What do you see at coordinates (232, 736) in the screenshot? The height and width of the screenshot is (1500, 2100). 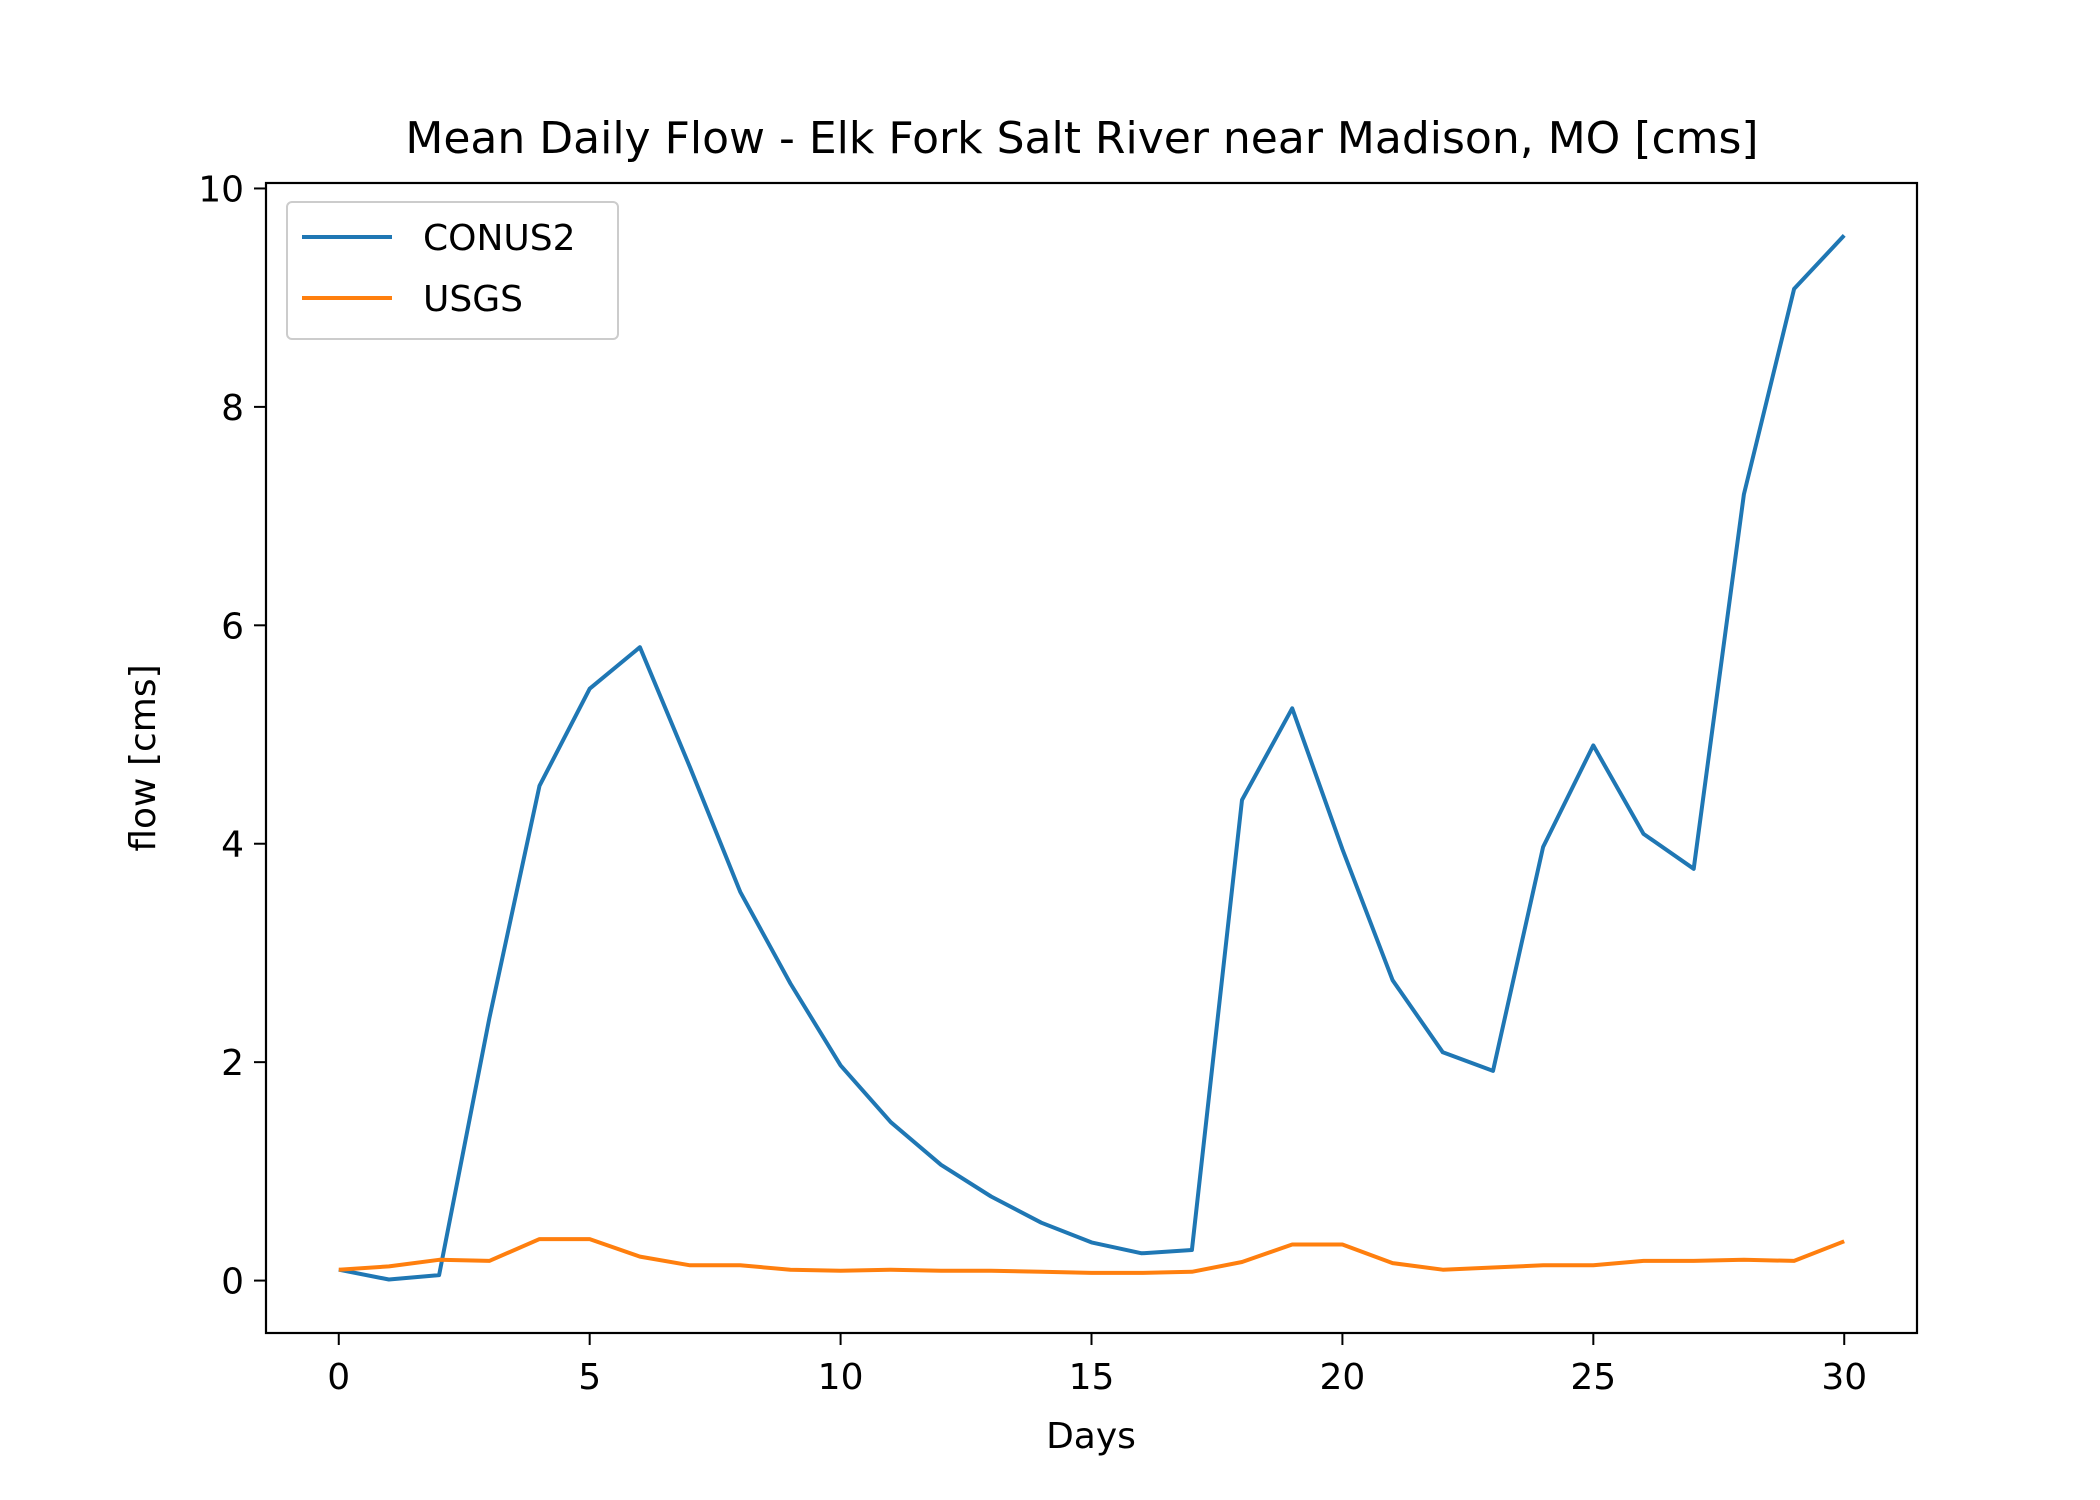 I see `y-axis: 0 2 4 6 8 10` at bounding box center [232, 736].